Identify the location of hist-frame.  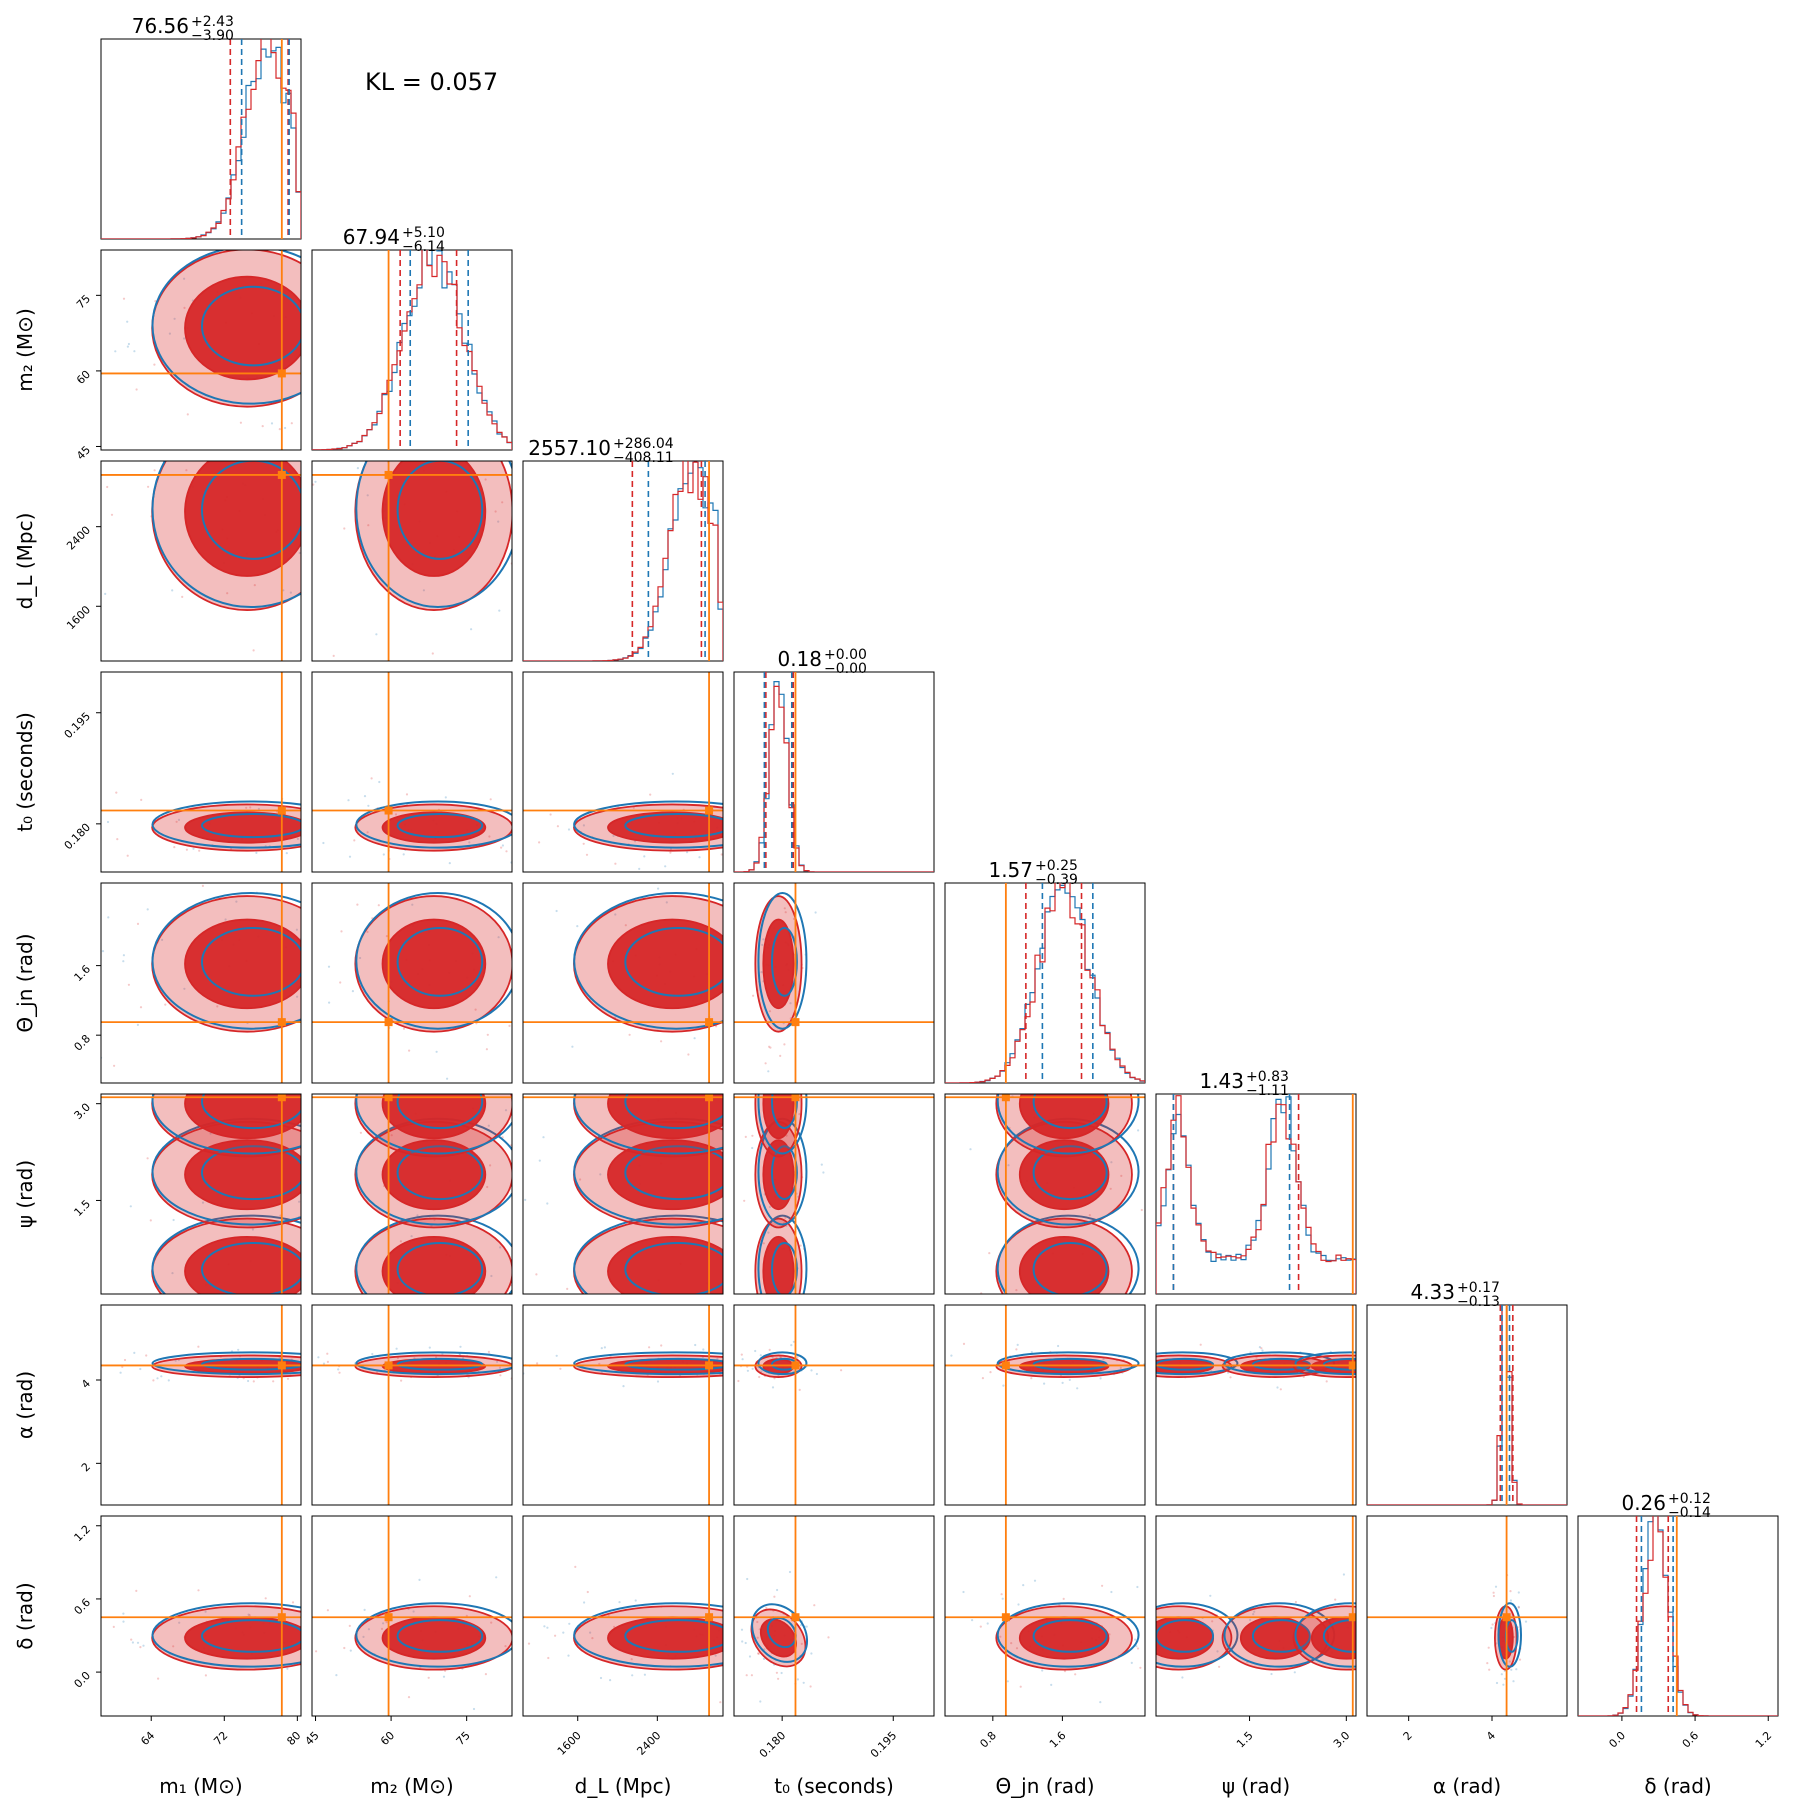
(412, 350).